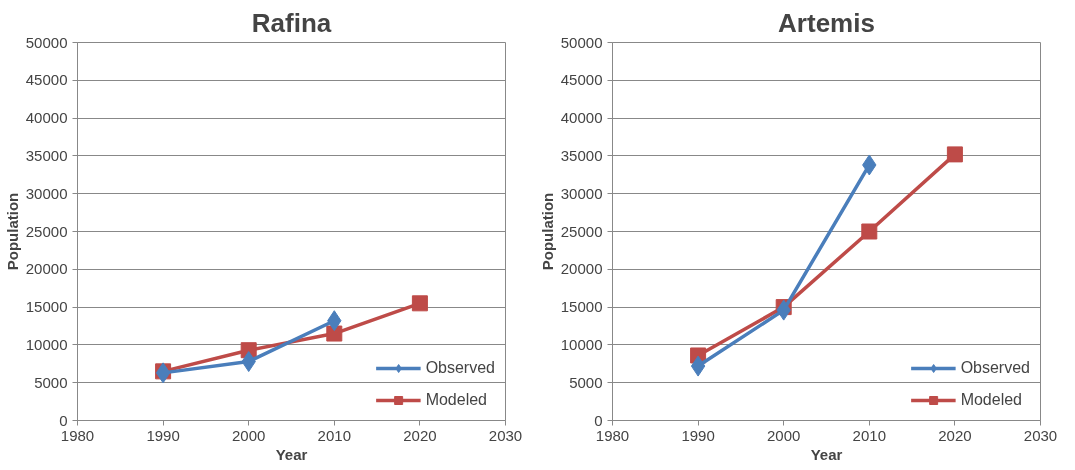 The image size is (1075, 470). What do you see at coordinates (826, 22) in the screenshot?
I see `chart-title: Artemis` at bounding box center [826, 22].